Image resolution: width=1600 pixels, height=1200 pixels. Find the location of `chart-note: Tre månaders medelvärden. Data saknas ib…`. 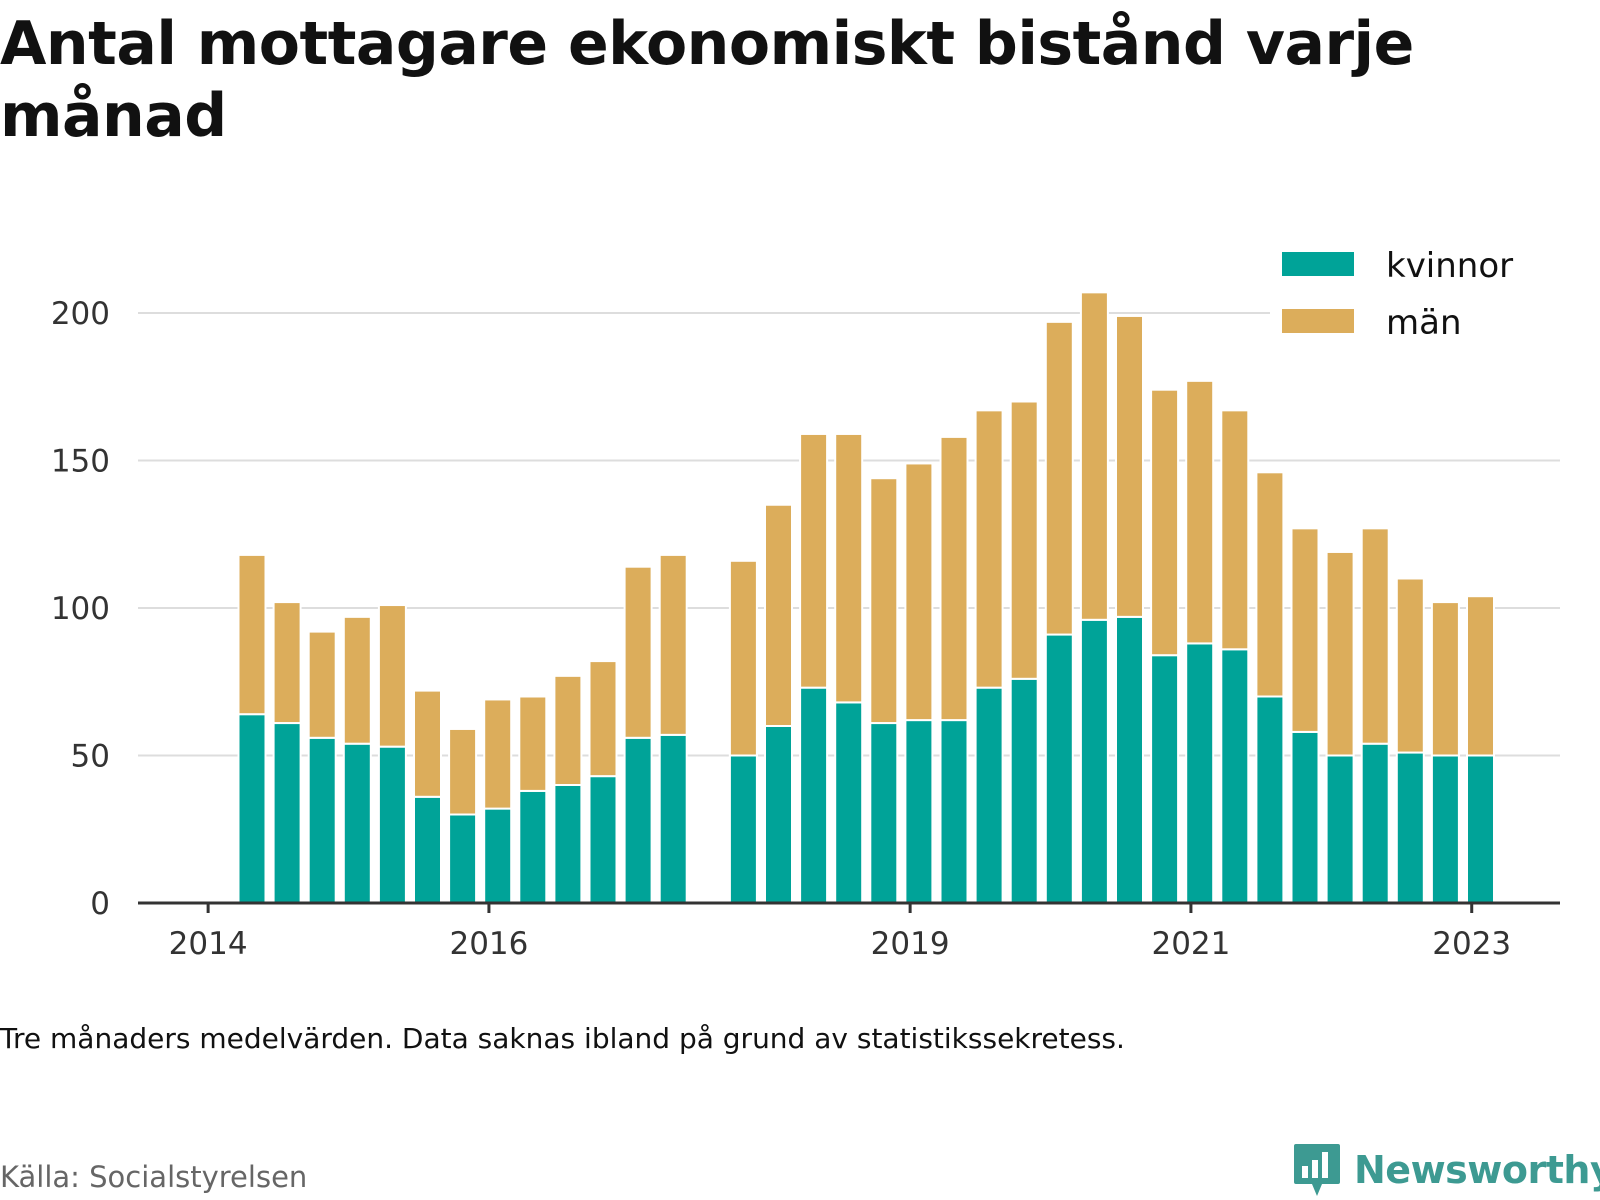

chart-note: Tre månaders medelvärden. Data saknas ib… is located at coordinates (562, 1038).